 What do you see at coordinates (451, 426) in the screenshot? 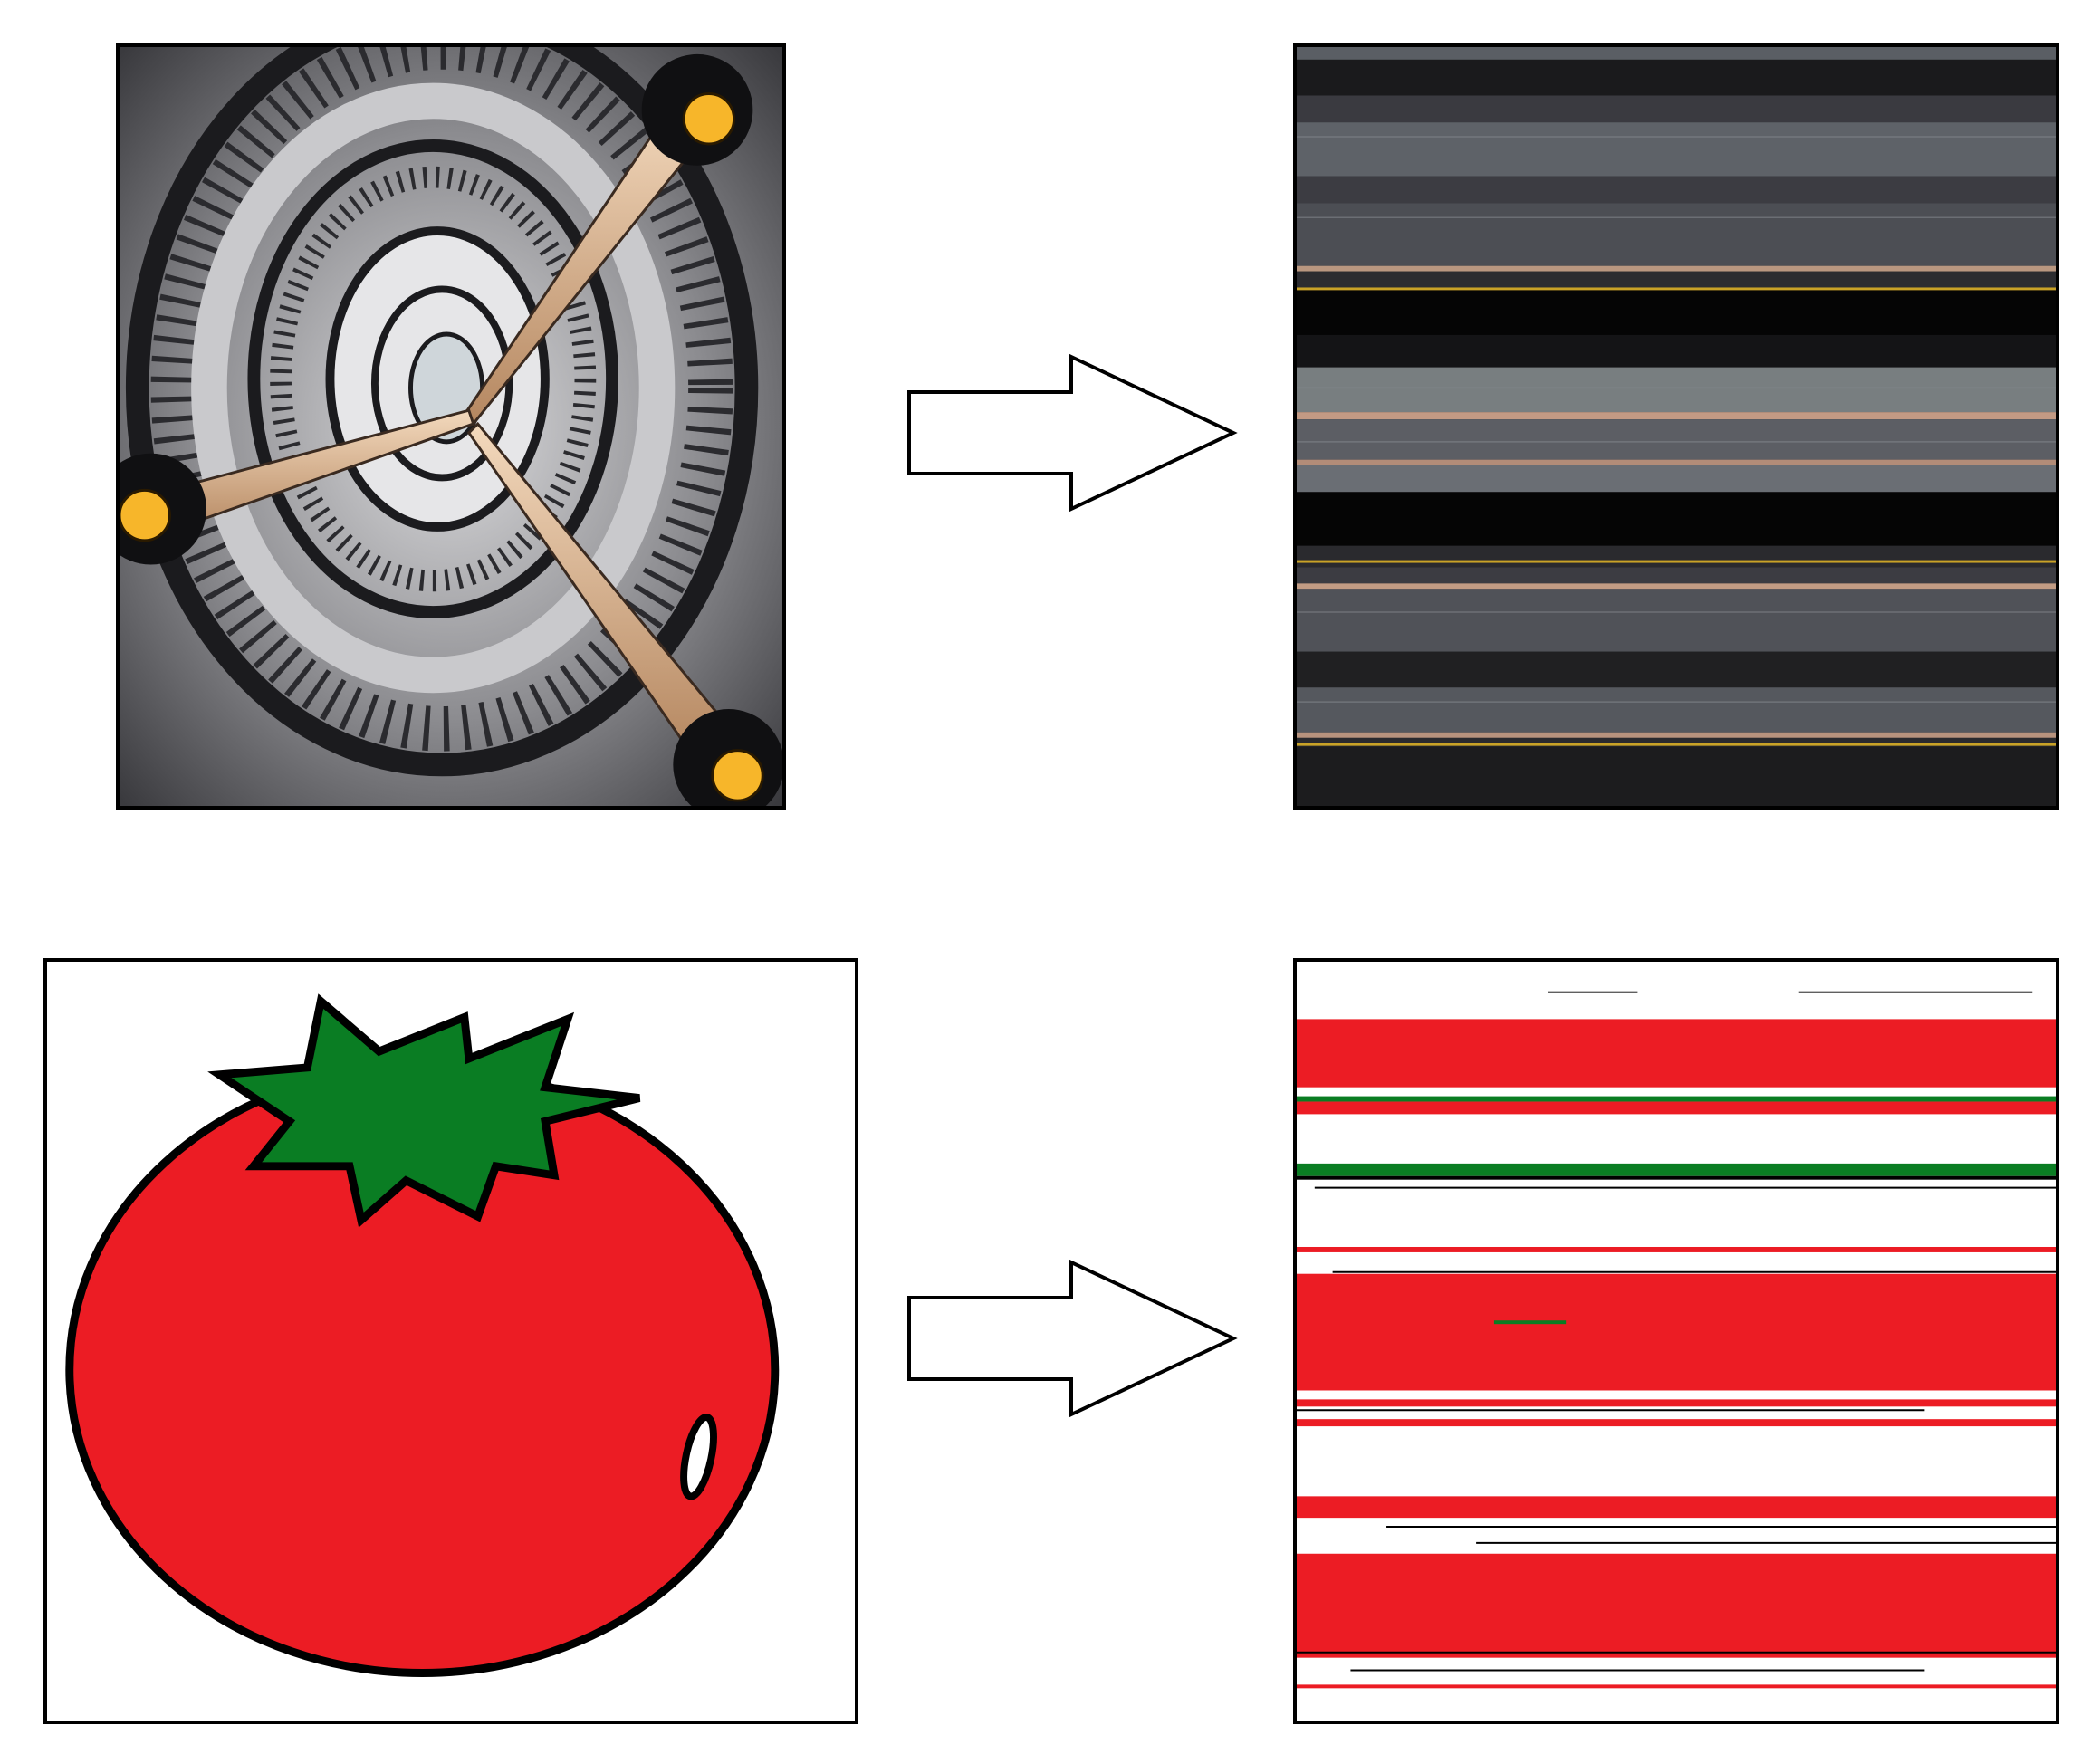
I see `spiral-staircase-photo-icon` at bounding box center [451, 426].